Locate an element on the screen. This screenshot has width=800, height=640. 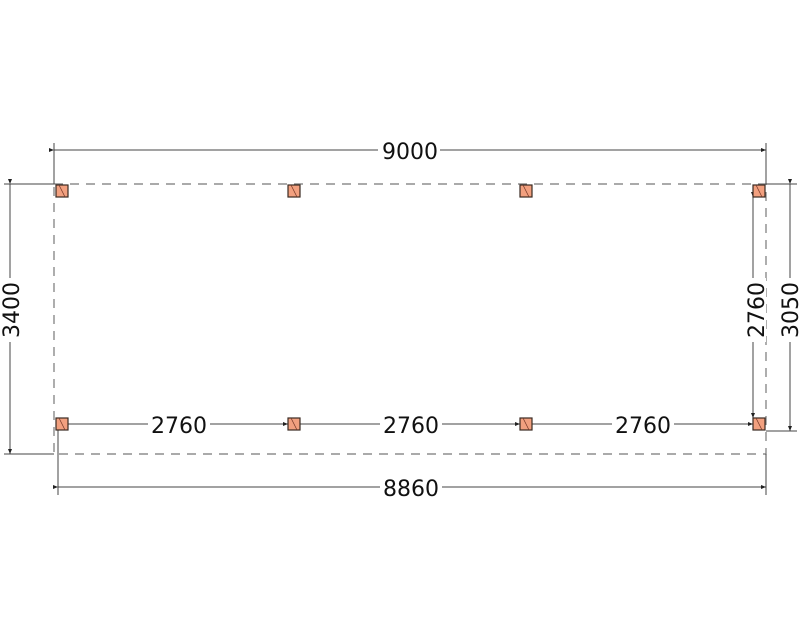
dim-post-depth-inner: 2760 is located at coordinates (757, 310).